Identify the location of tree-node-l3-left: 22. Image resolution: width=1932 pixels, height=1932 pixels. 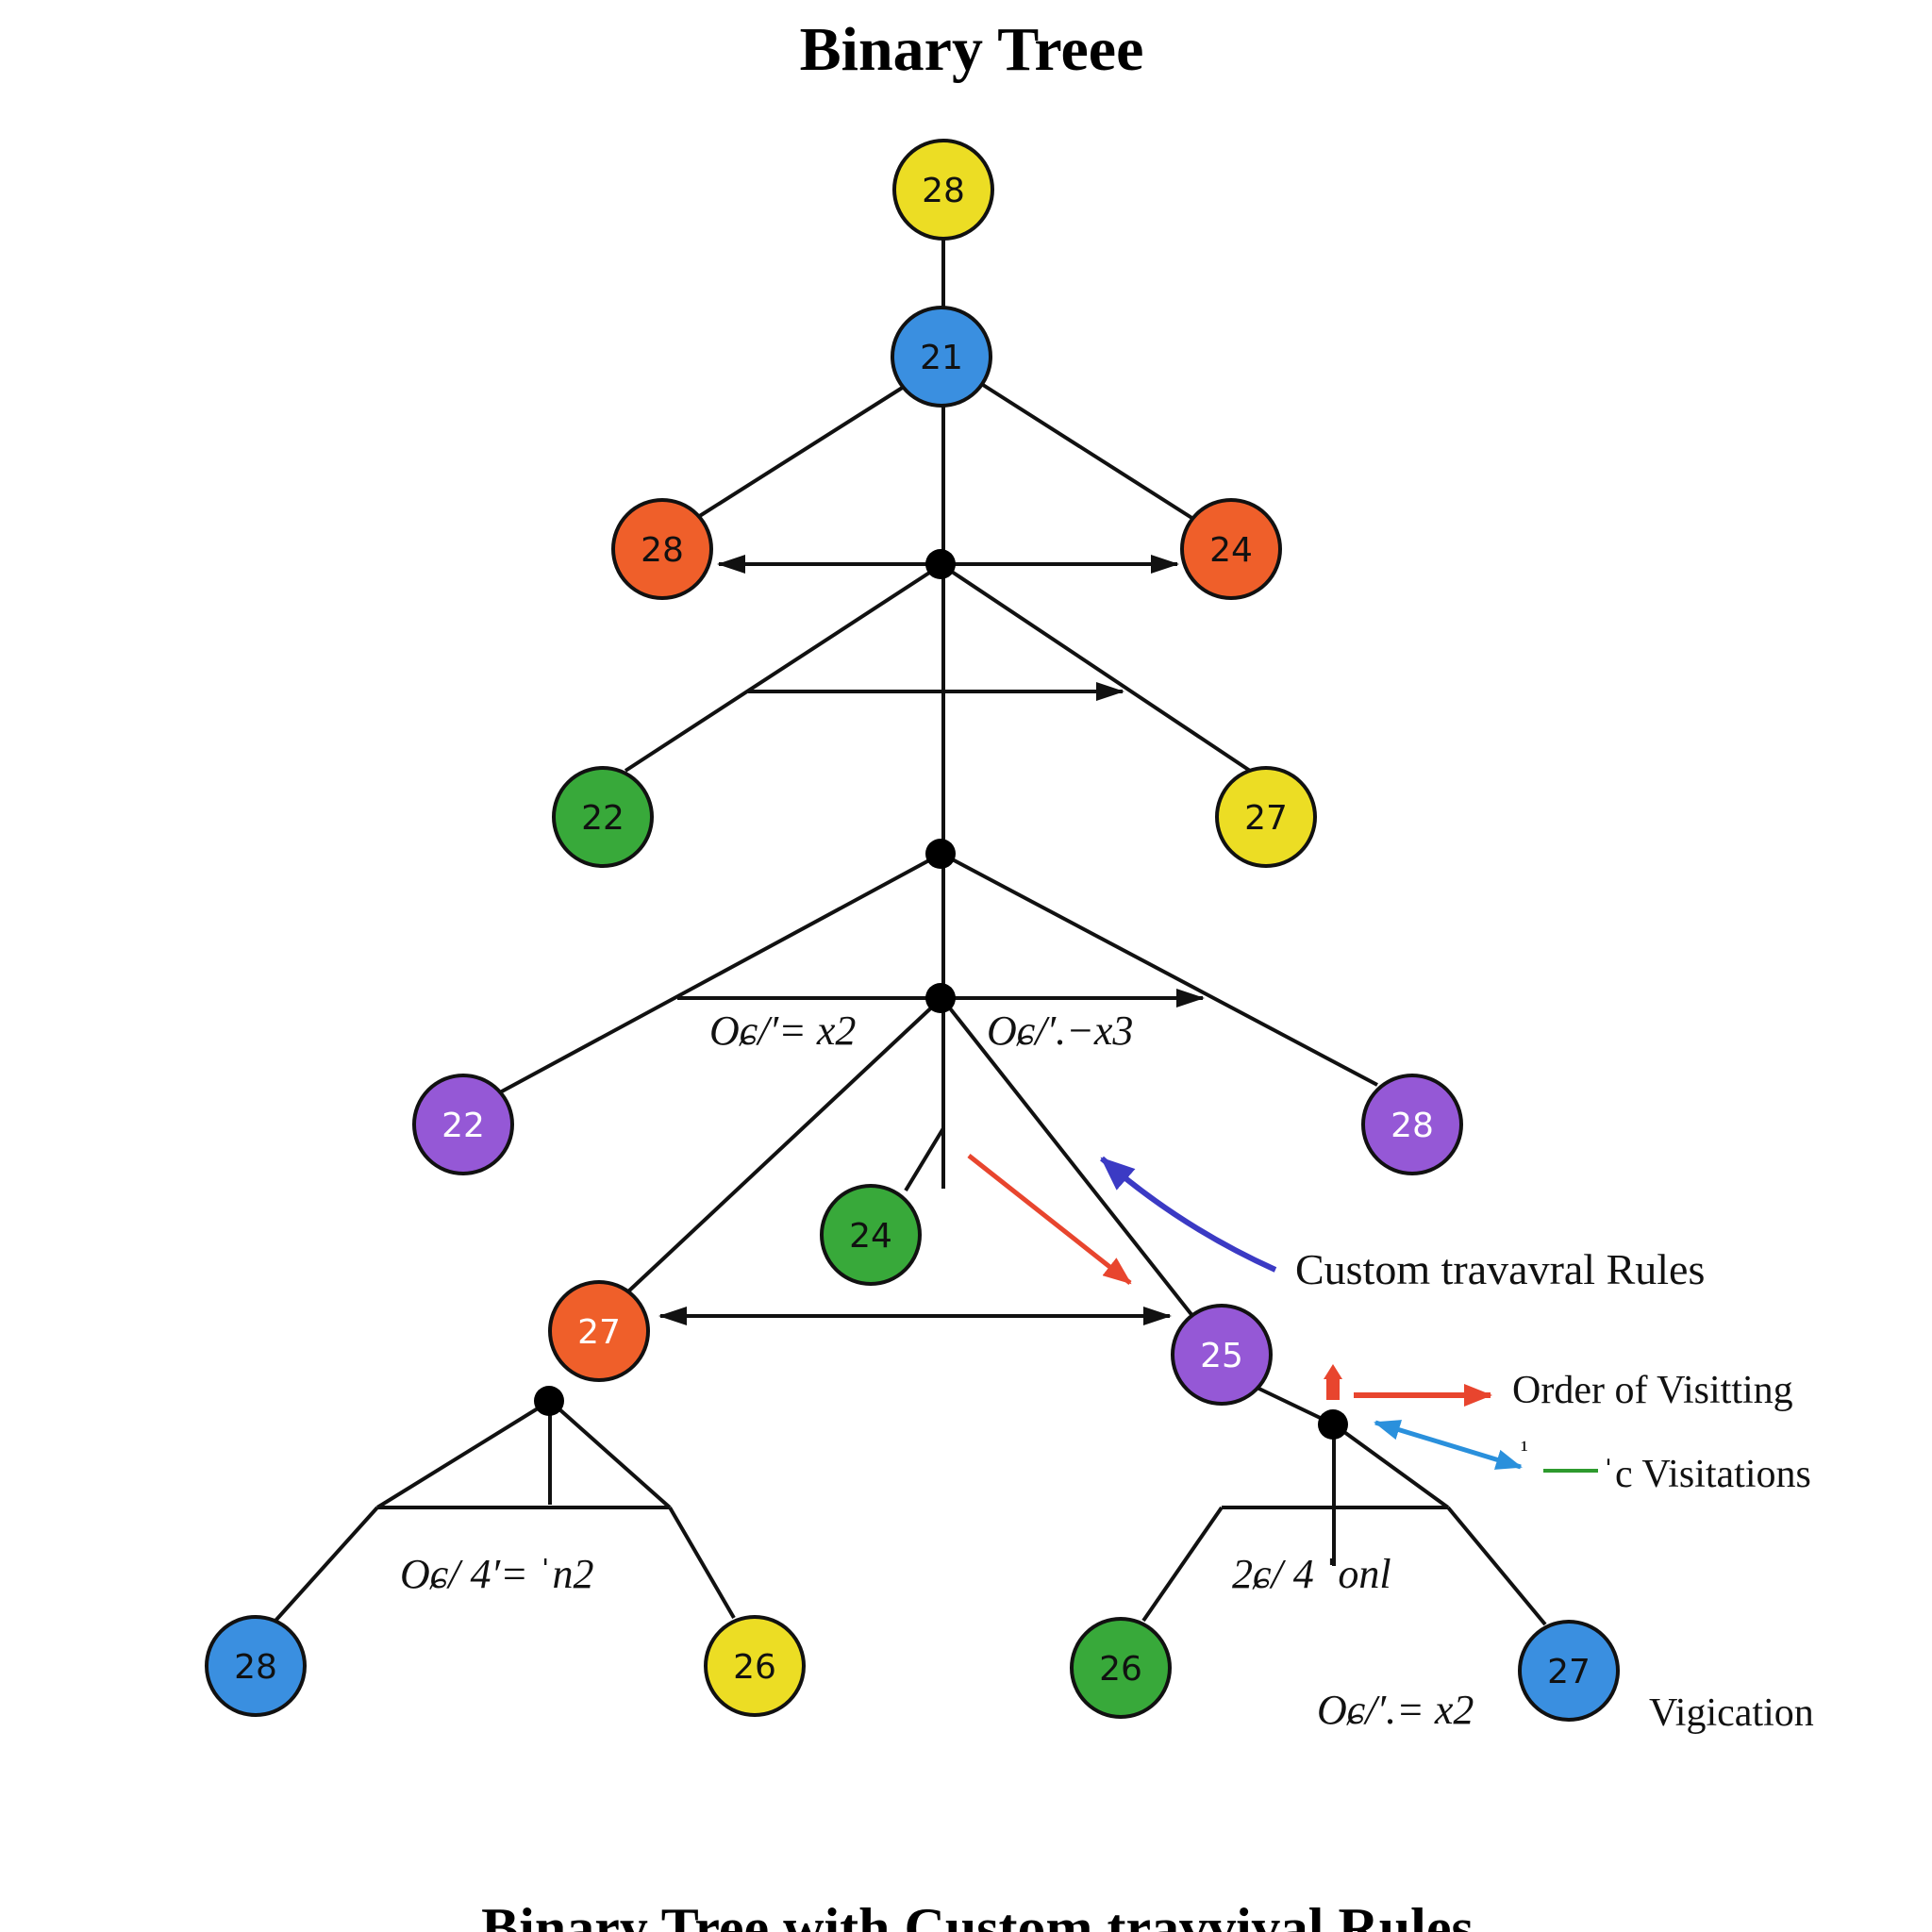
(463, 1125).